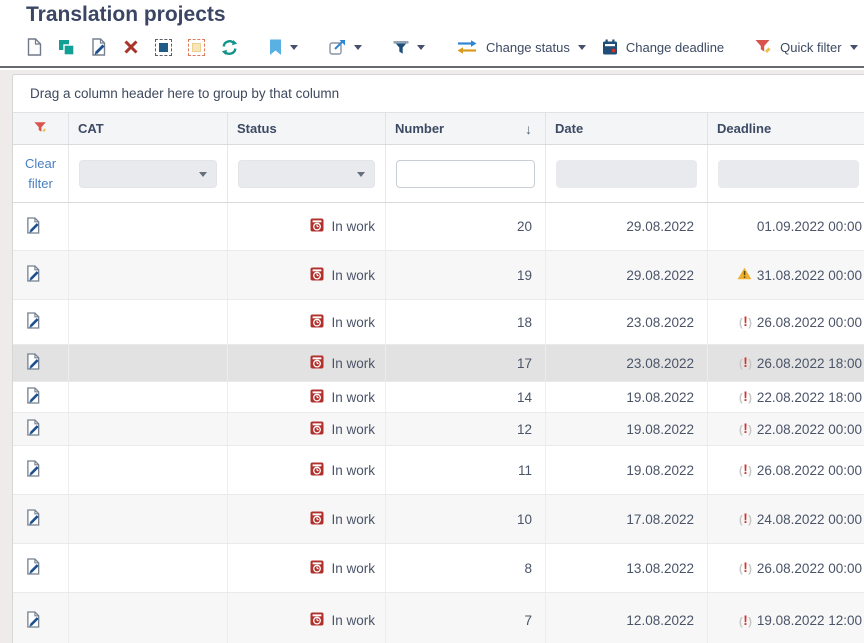 This screenshot has width=864, height=643. I want to click on new-document-icon, so click(34, 47).